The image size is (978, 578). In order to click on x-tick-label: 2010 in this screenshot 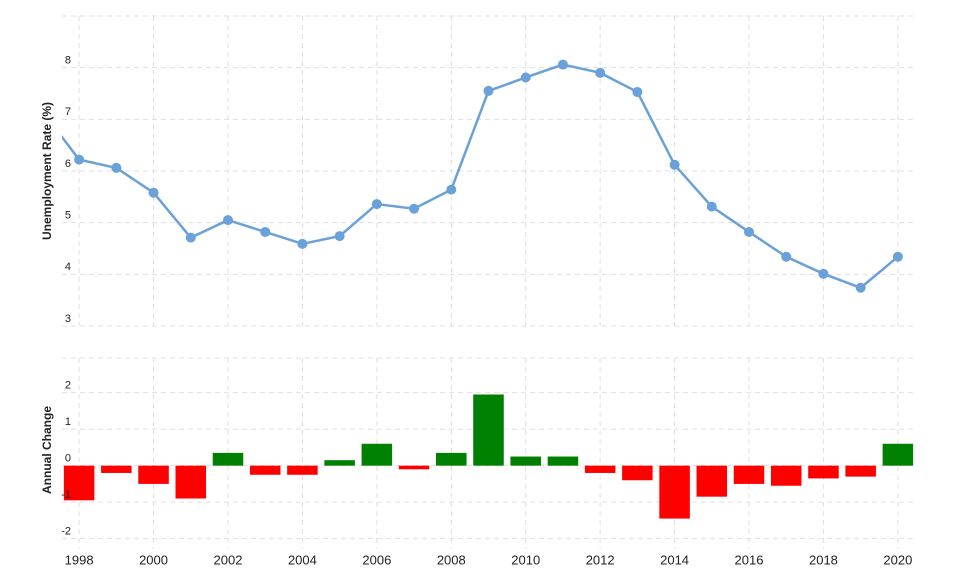, I will do `click(525, 559)`.